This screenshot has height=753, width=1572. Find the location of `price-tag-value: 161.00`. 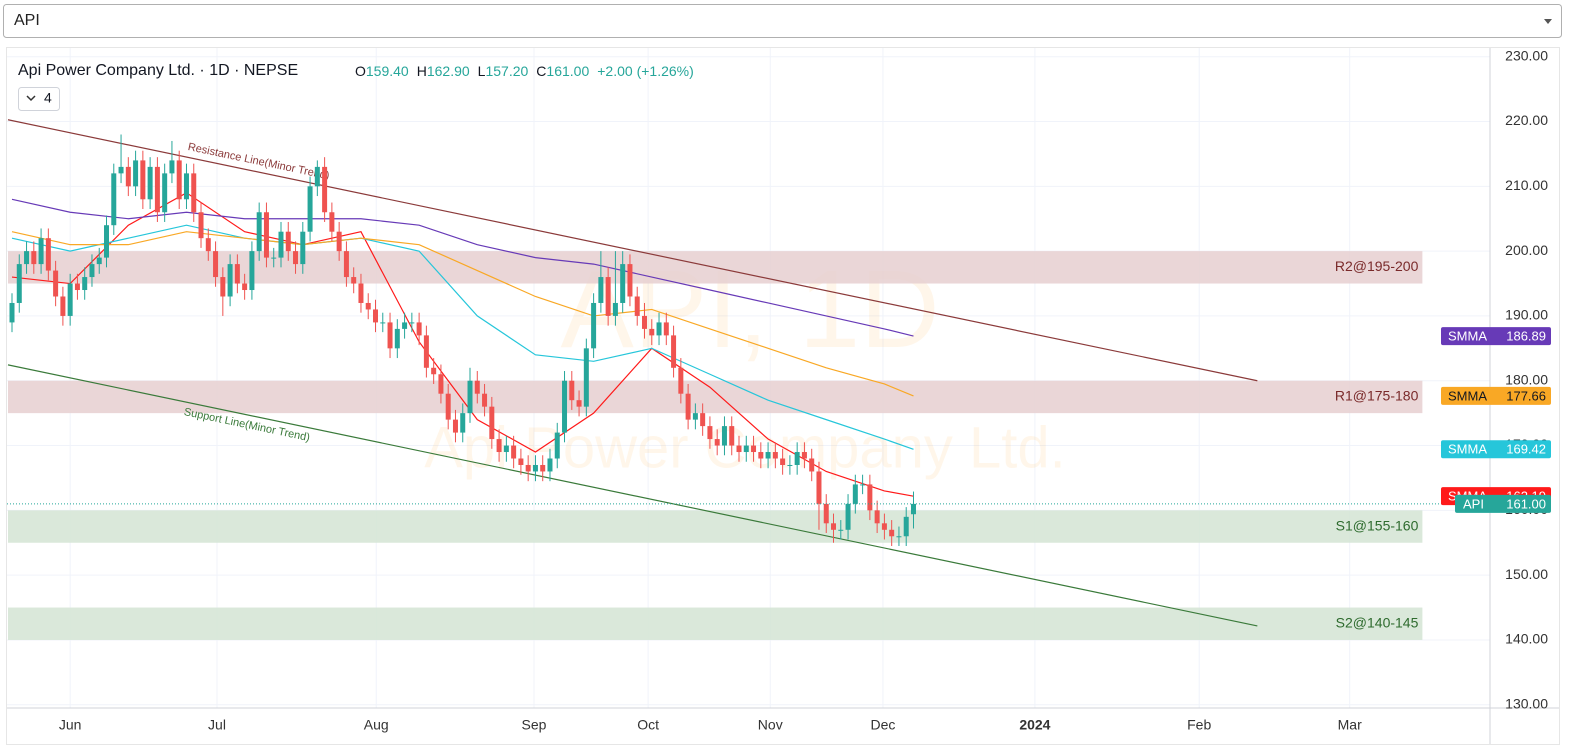

price-tag-value: 161.00 is located at coordinates (1526, 503).